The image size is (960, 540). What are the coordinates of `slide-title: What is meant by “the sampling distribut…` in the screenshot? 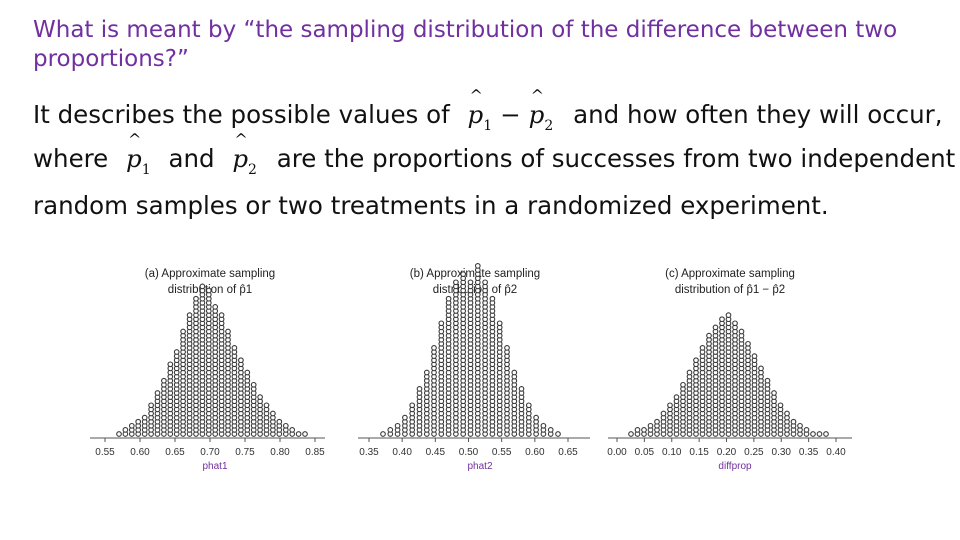 It's located at (465, 44).